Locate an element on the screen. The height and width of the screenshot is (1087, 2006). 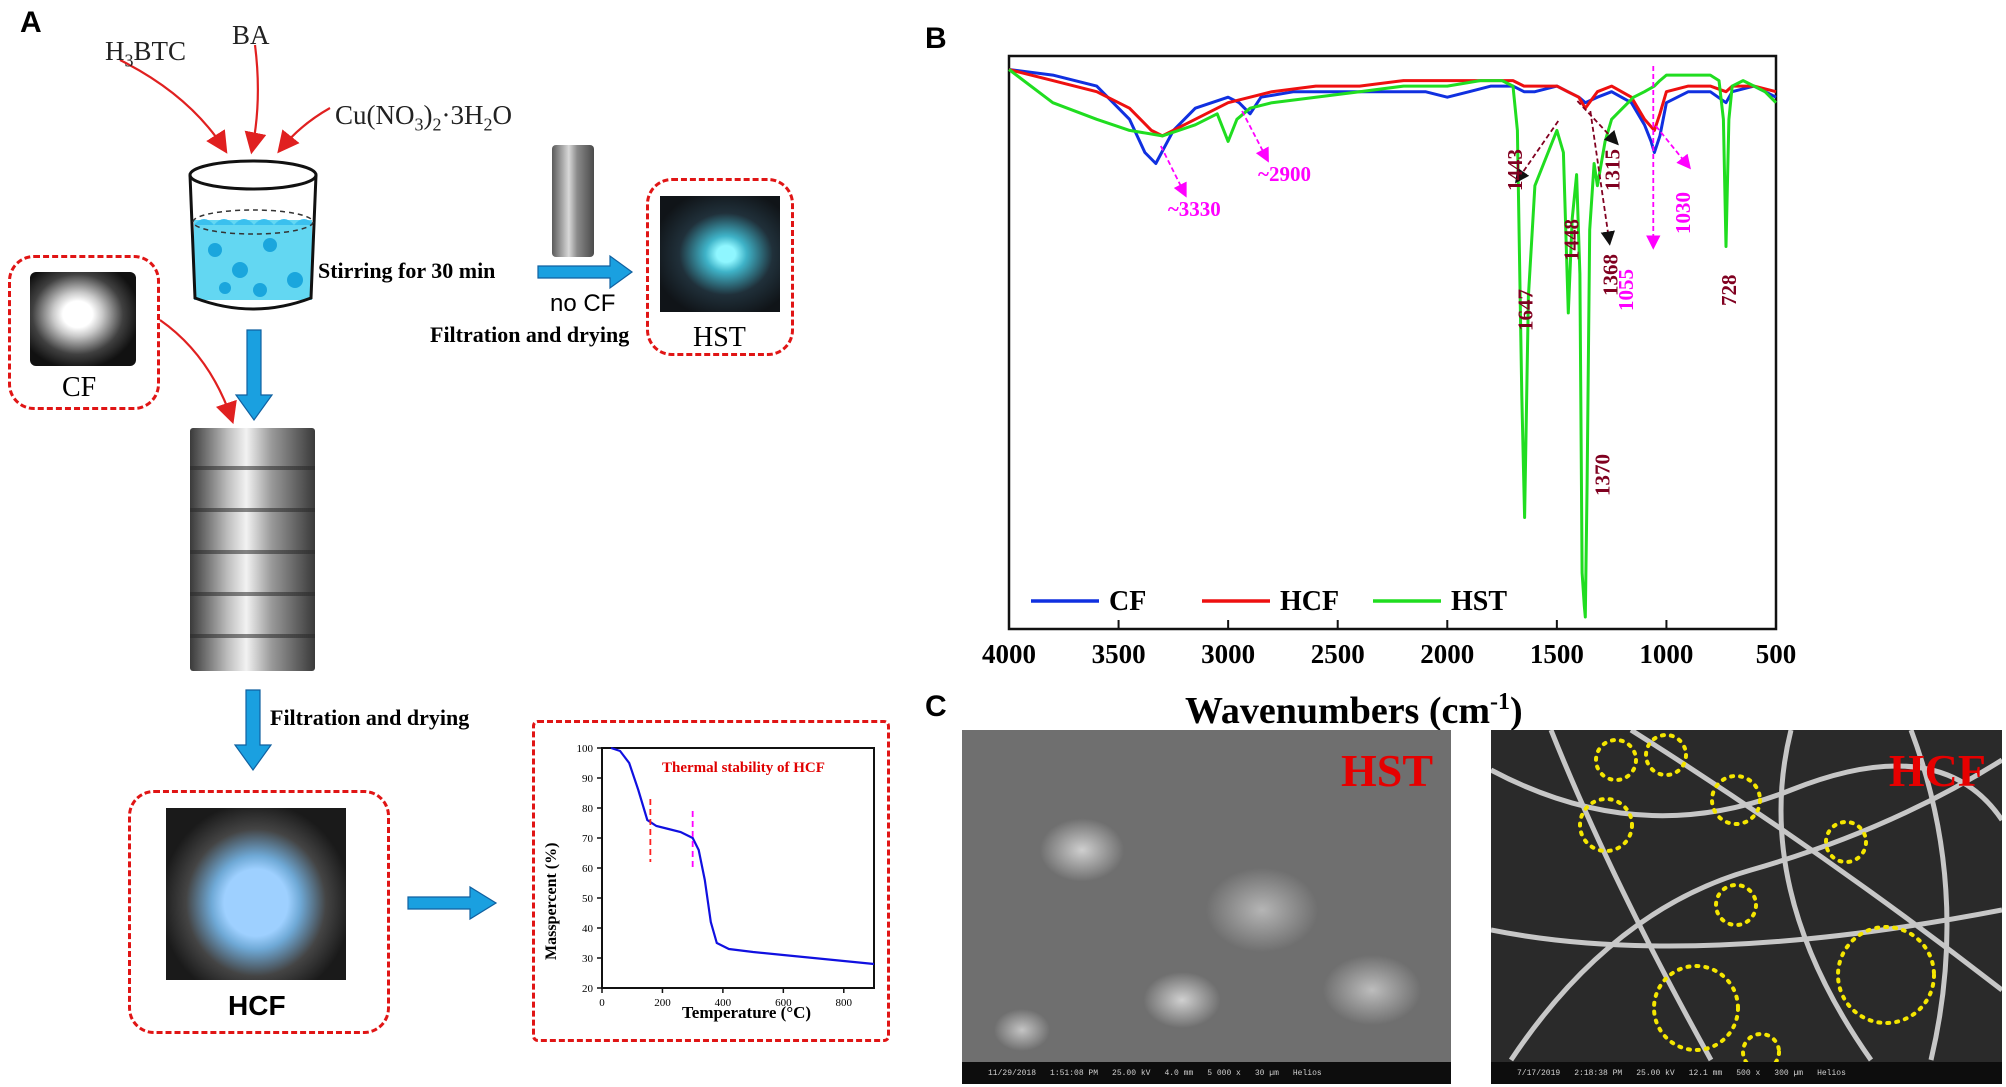
cf-box is located at coordinates (84, 332).